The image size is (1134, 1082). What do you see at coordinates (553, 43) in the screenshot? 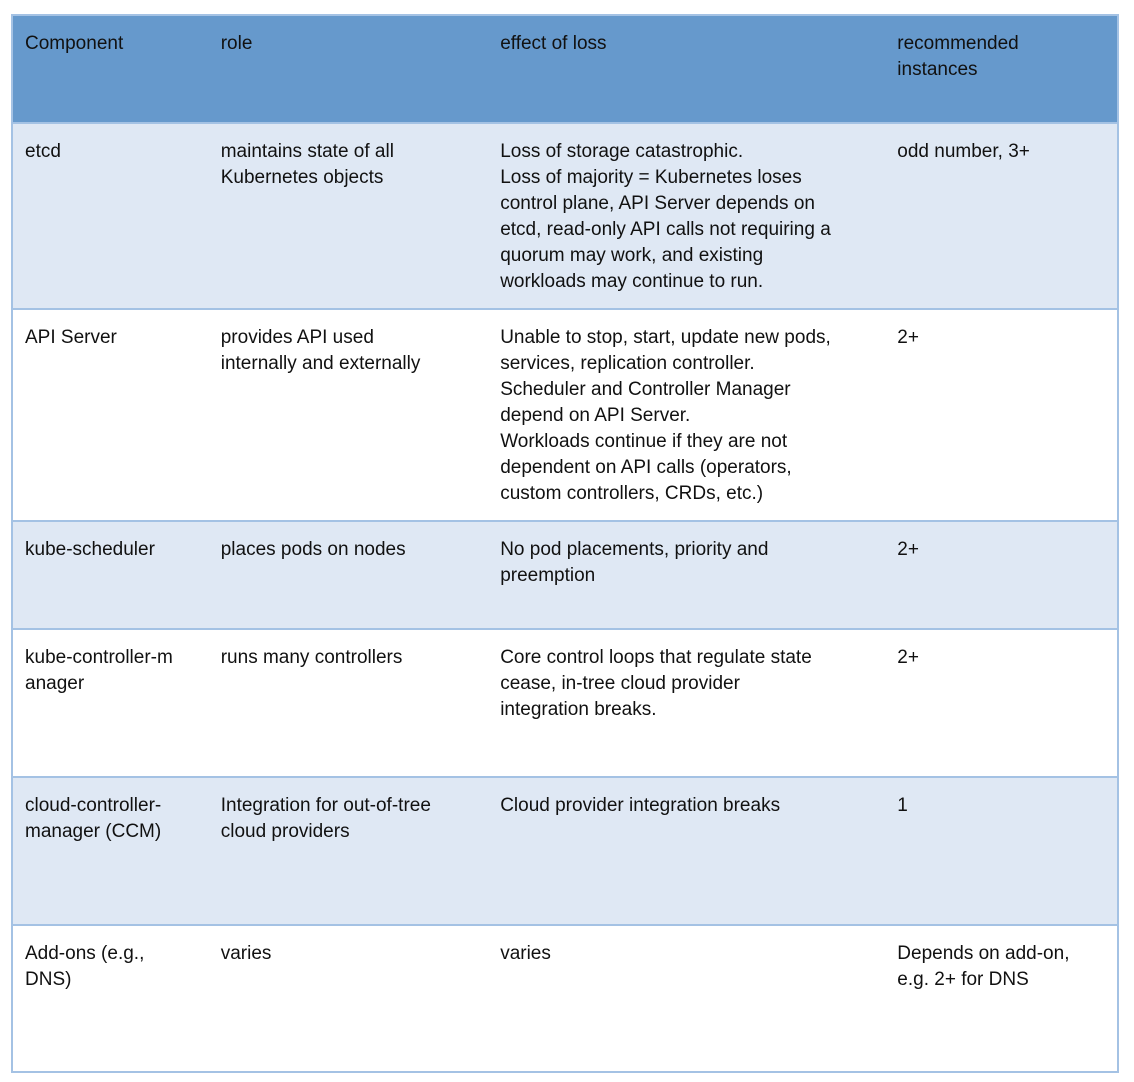
I see `header-effect: effect of loss` at bounding box center [553, 43].